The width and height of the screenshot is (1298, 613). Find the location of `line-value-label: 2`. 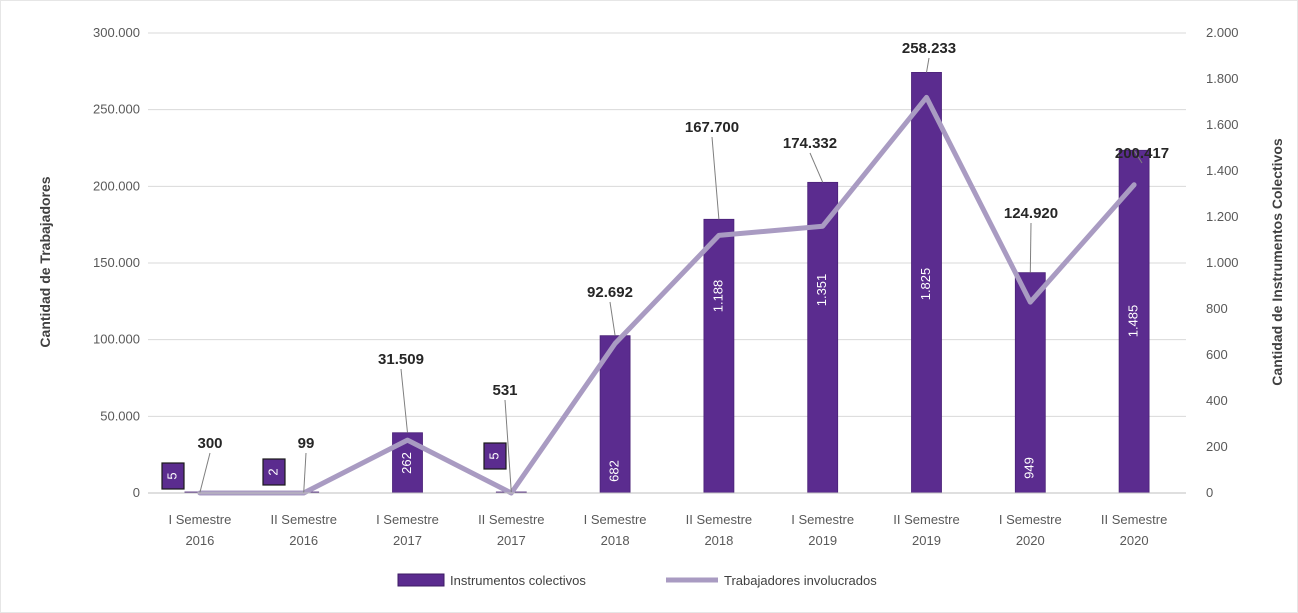

line-value-label: 2 is located at coordinates (272, 471).